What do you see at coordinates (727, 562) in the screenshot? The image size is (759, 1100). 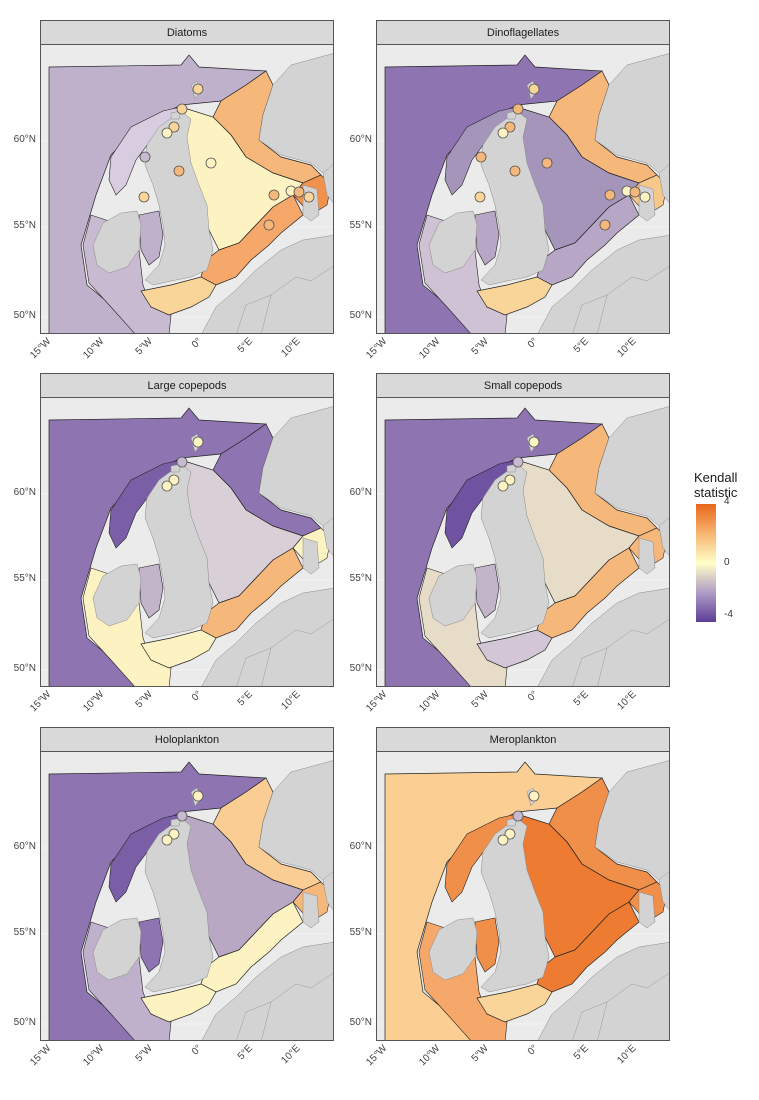 I see `legend-tick-mid: 0` at bounding box center [727, 562].